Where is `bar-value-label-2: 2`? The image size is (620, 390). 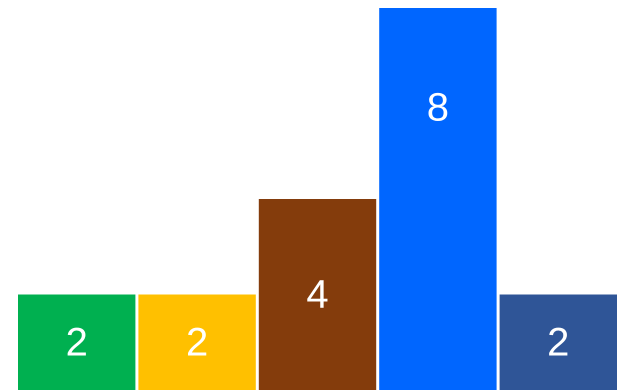 bar-value-label-2: 2 is located at coordinates (197, 342).